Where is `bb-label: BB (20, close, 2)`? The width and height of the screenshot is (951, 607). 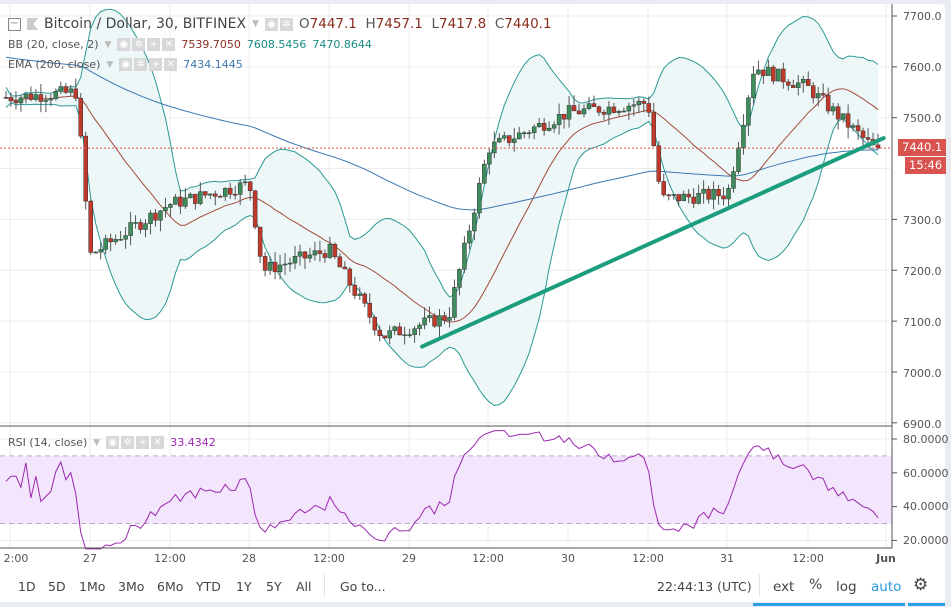 bb-label: BB (20, close, 2) is located at coordinates (53, 44).